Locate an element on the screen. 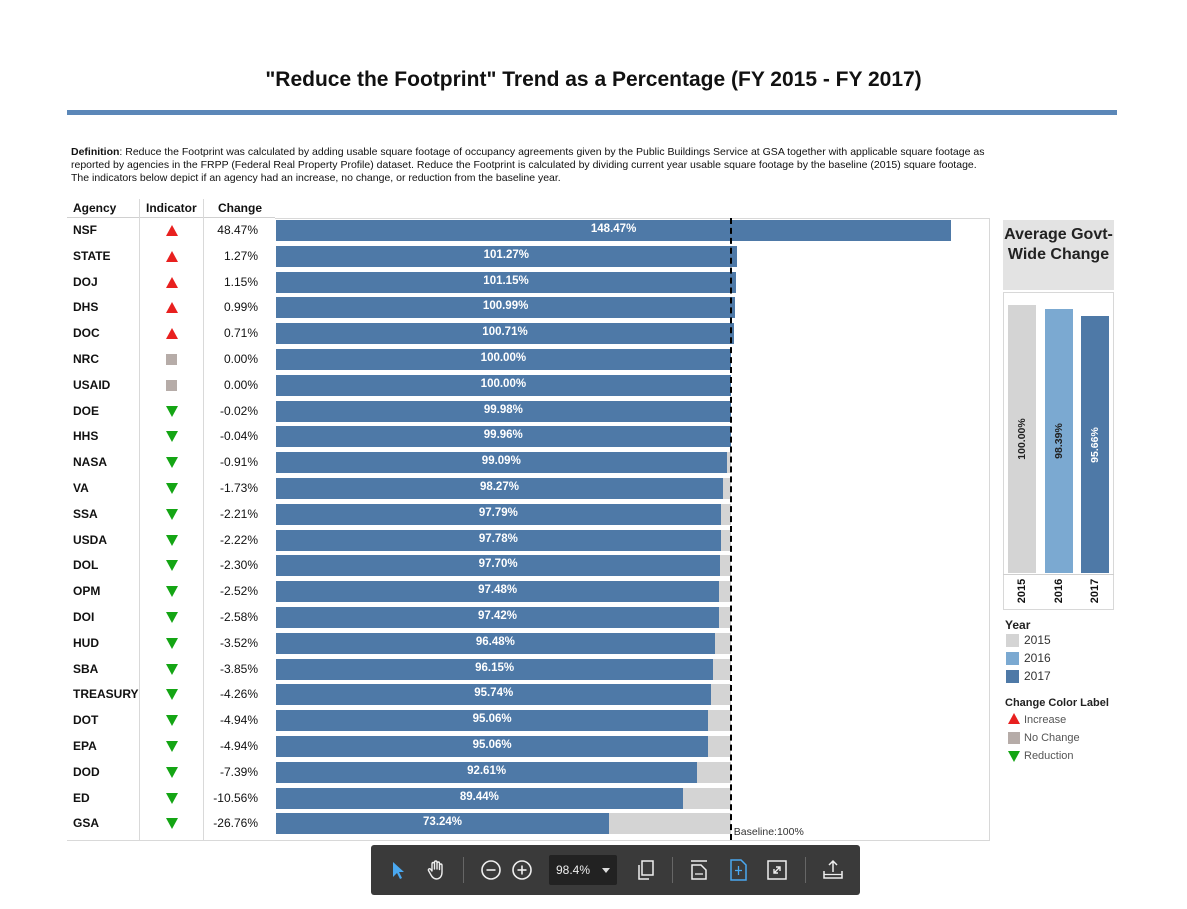 The width and height of the screenshot is (1187, 909). bar-dod is located at coordinates (487, 772).